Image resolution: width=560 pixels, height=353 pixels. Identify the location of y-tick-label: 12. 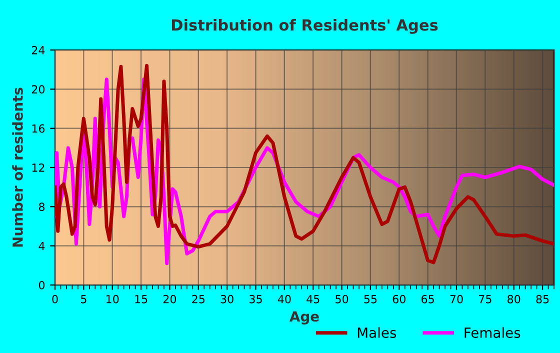
(38, 167).